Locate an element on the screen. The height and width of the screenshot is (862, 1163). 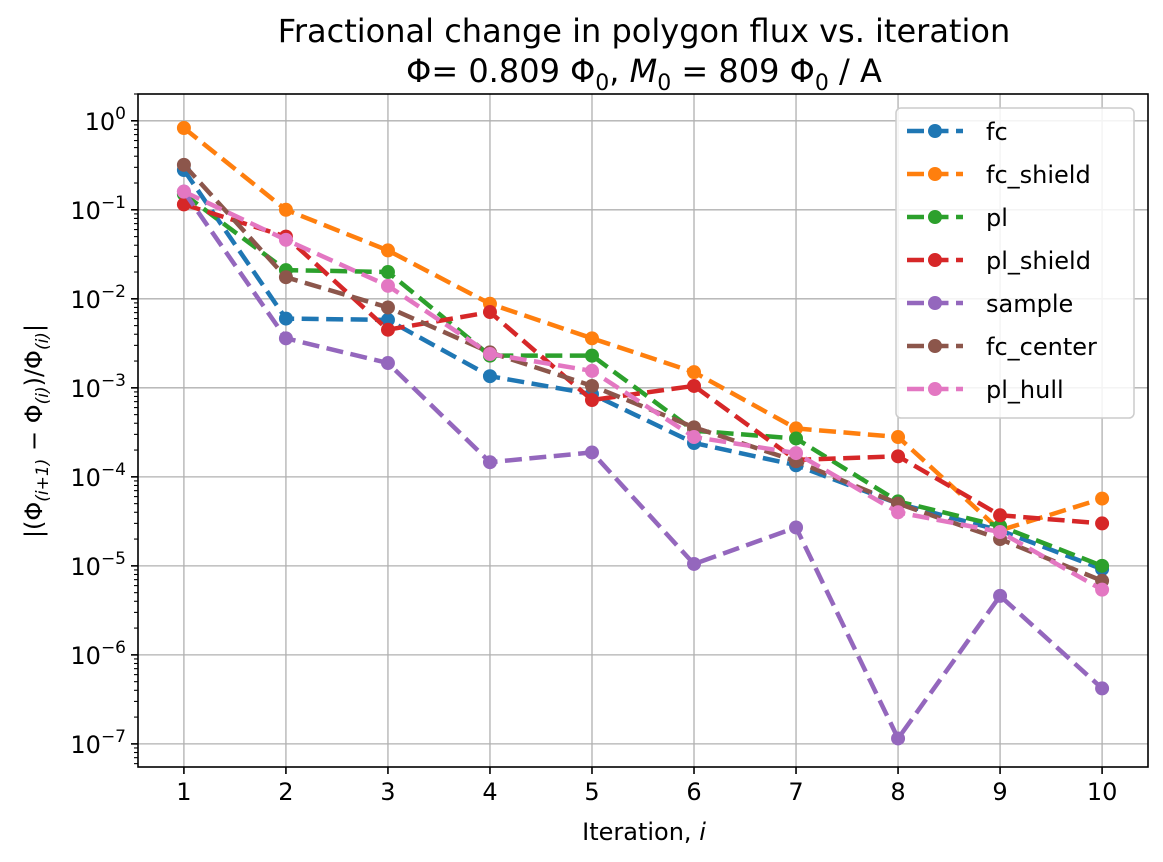
legend-label: pl_hull is located at coordinates (1025, 390).